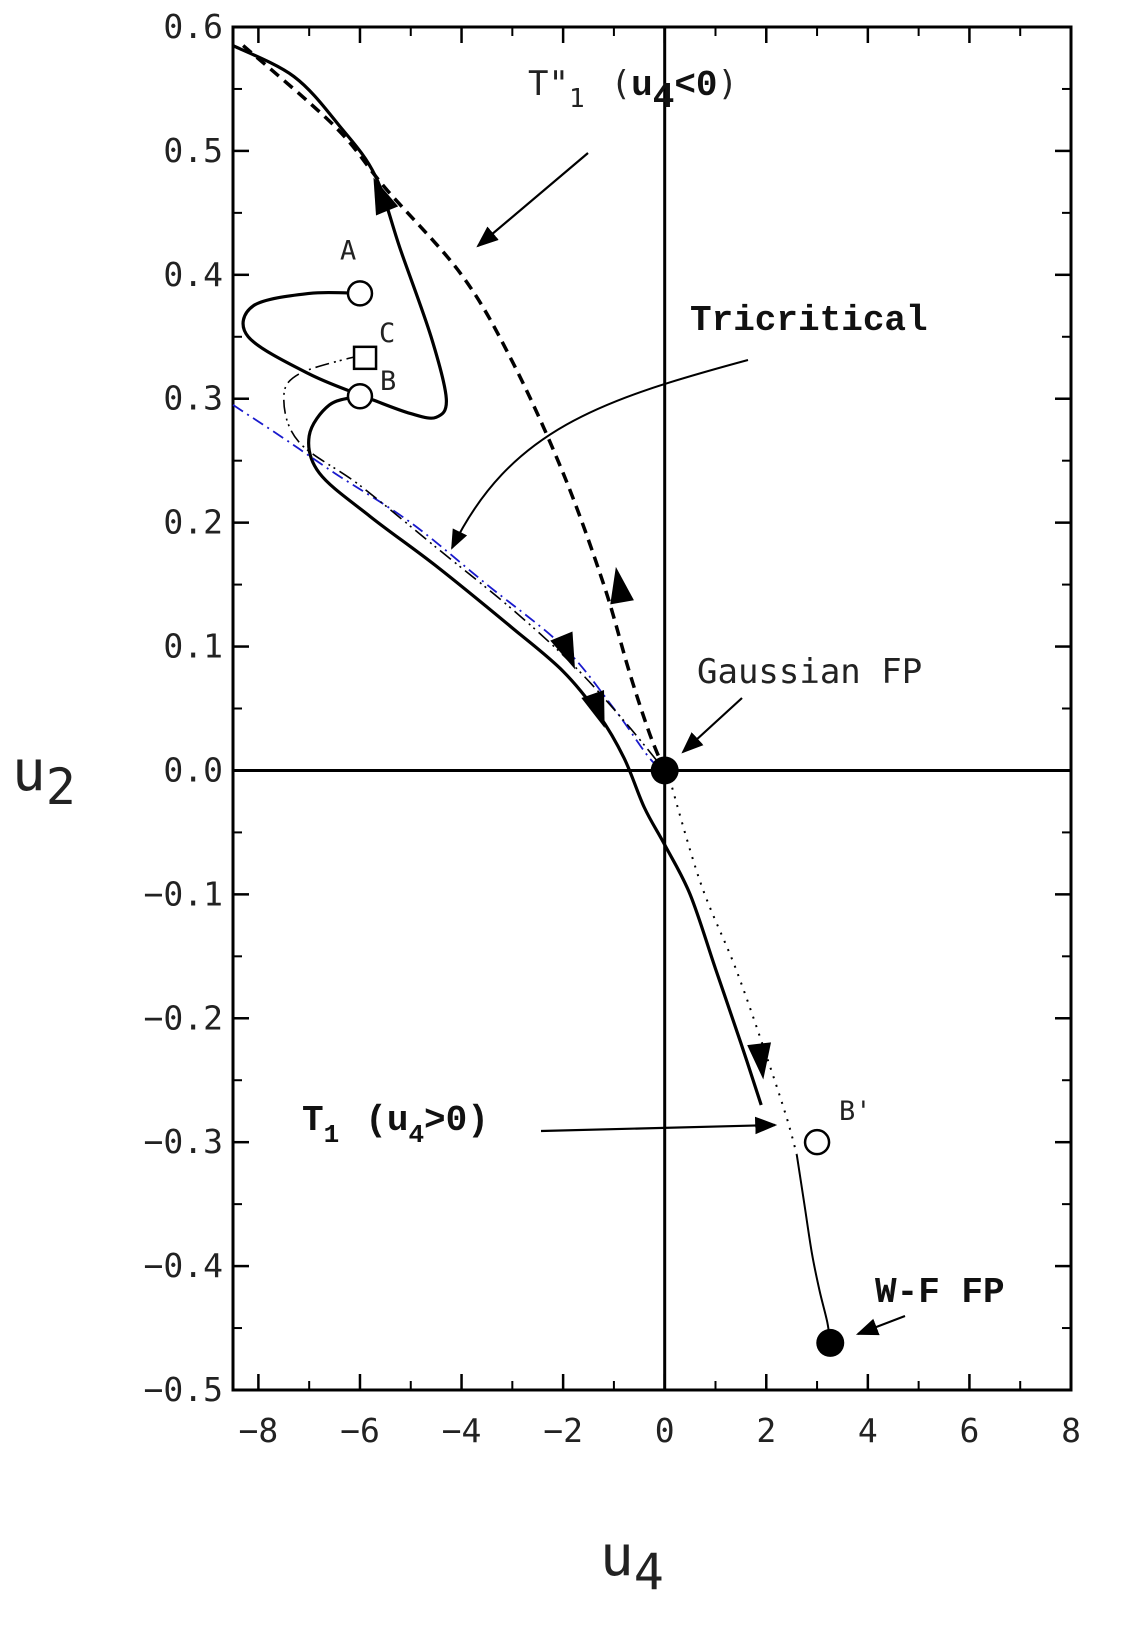  I want to click on annotation-gaussian-fp: Gaussian FP, so click(809, 672).